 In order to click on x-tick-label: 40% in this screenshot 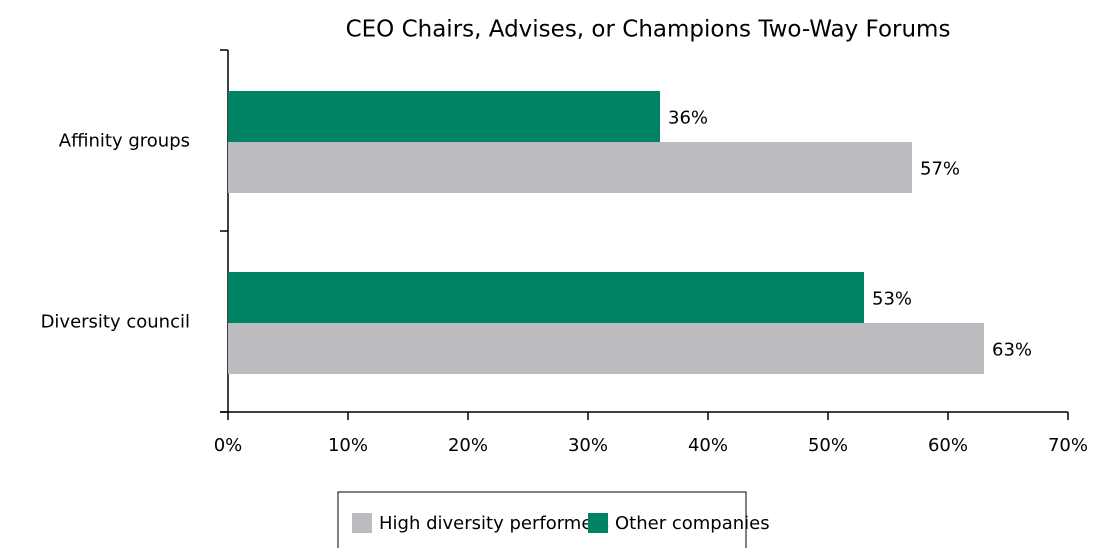, I will do `click(708, 445)`.